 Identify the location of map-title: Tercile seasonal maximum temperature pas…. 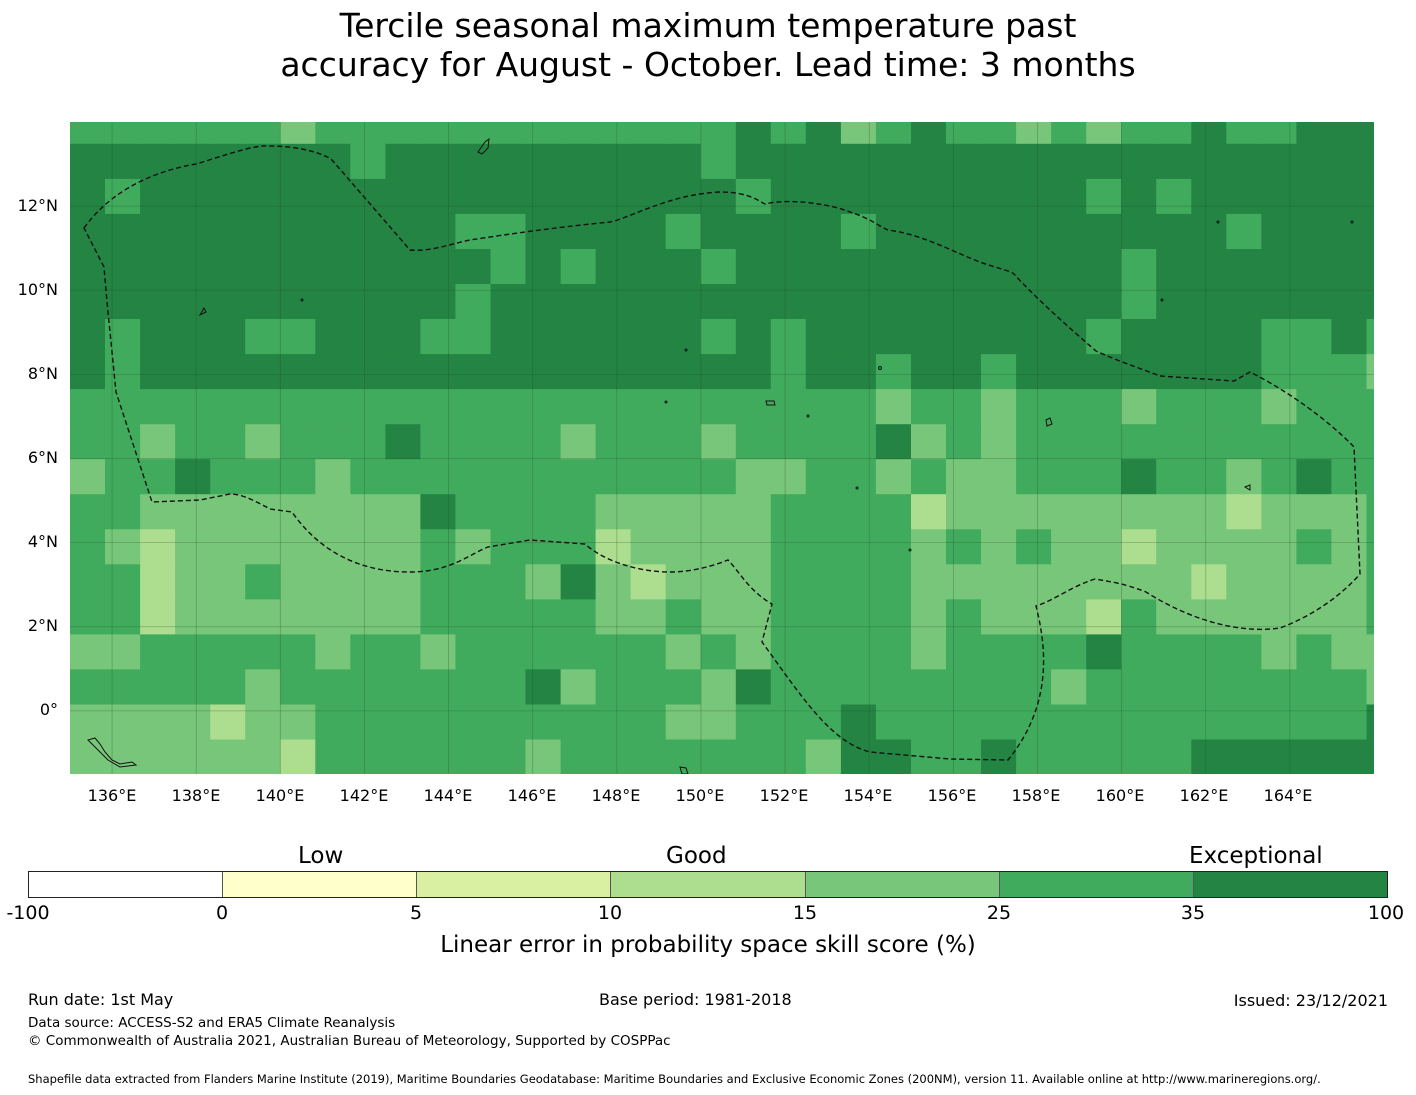
(708, 45).